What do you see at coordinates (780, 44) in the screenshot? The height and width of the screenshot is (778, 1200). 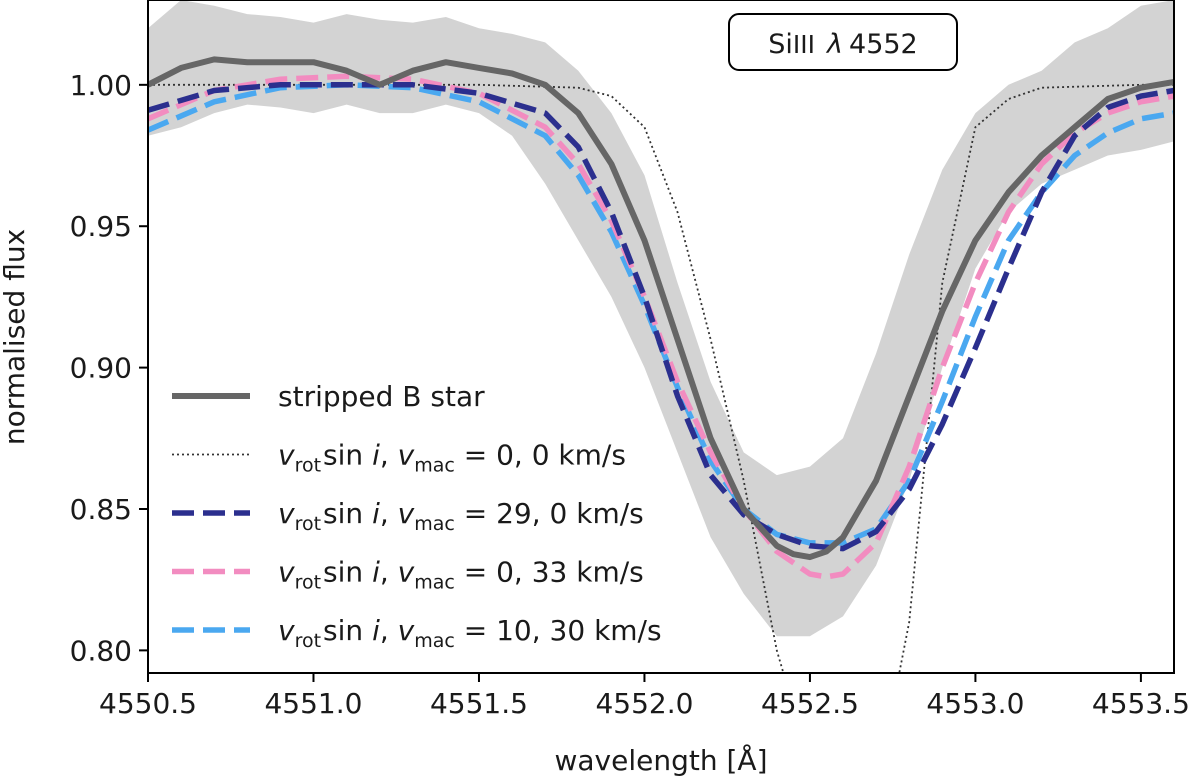 I see `annotation-element: Si` at bounding box center [780, 44].